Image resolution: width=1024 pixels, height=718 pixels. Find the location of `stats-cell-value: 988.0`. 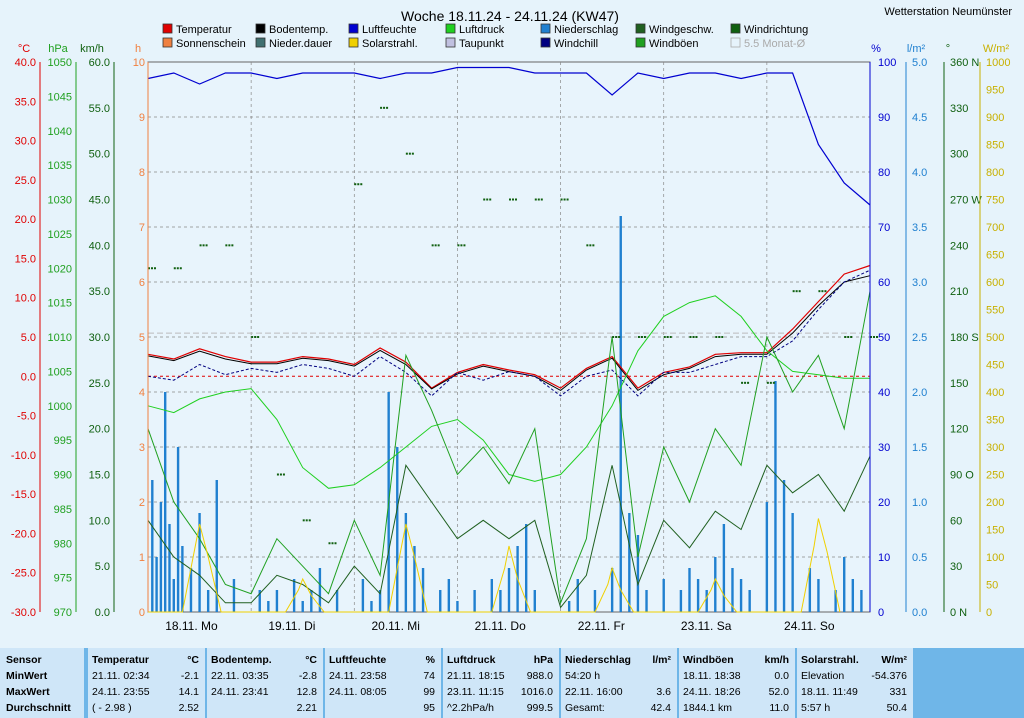

stats-cell-value: 988.0 is located at coordinates (539, 676).